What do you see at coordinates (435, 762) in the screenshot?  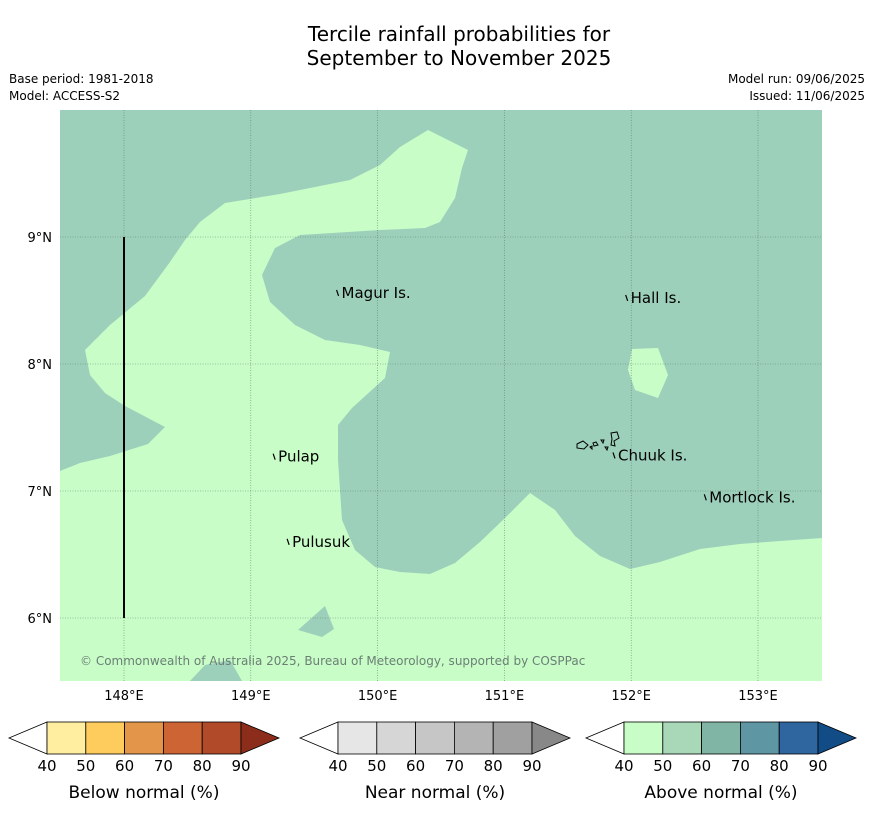 I see `colorbar-2: 40 50 60 70 80 90 Near normal (%)` at bounding box center [435, 762].